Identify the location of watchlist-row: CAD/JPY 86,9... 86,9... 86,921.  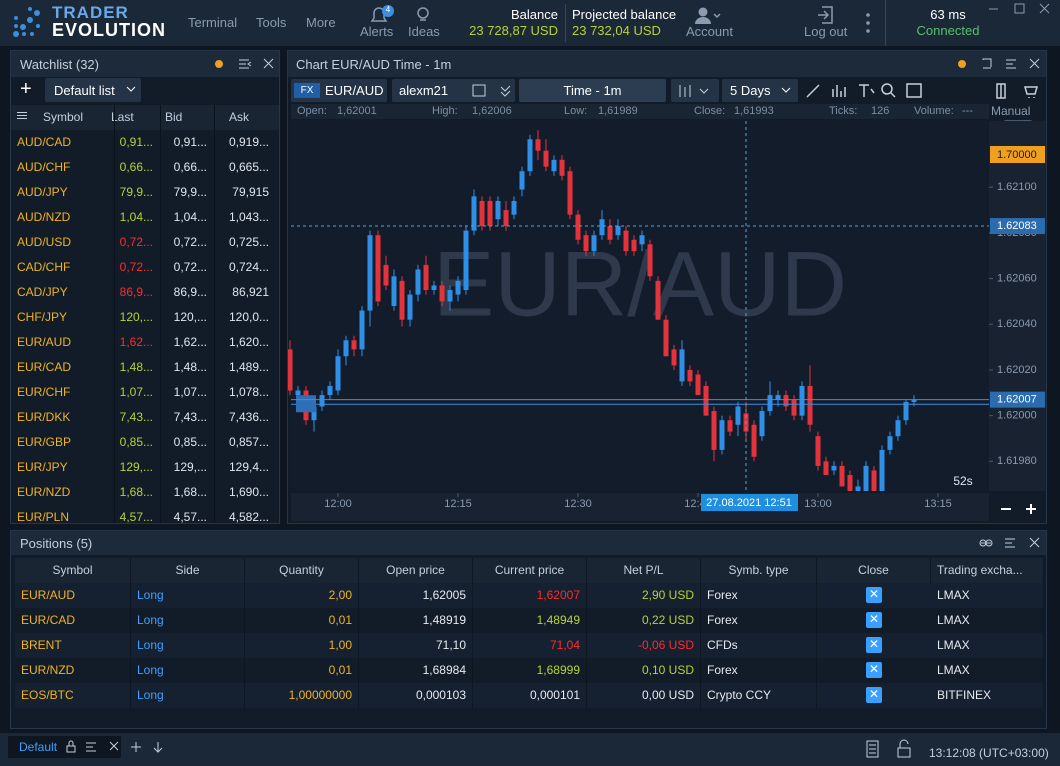
(145, 292).